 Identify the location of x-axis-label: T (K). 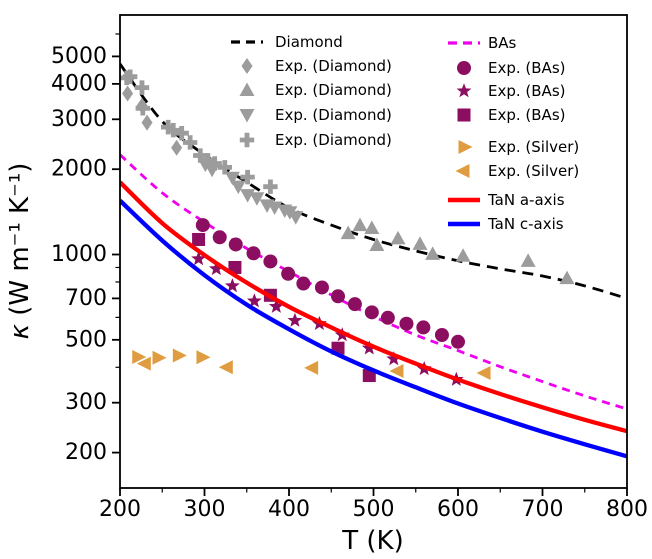
(372, 541).